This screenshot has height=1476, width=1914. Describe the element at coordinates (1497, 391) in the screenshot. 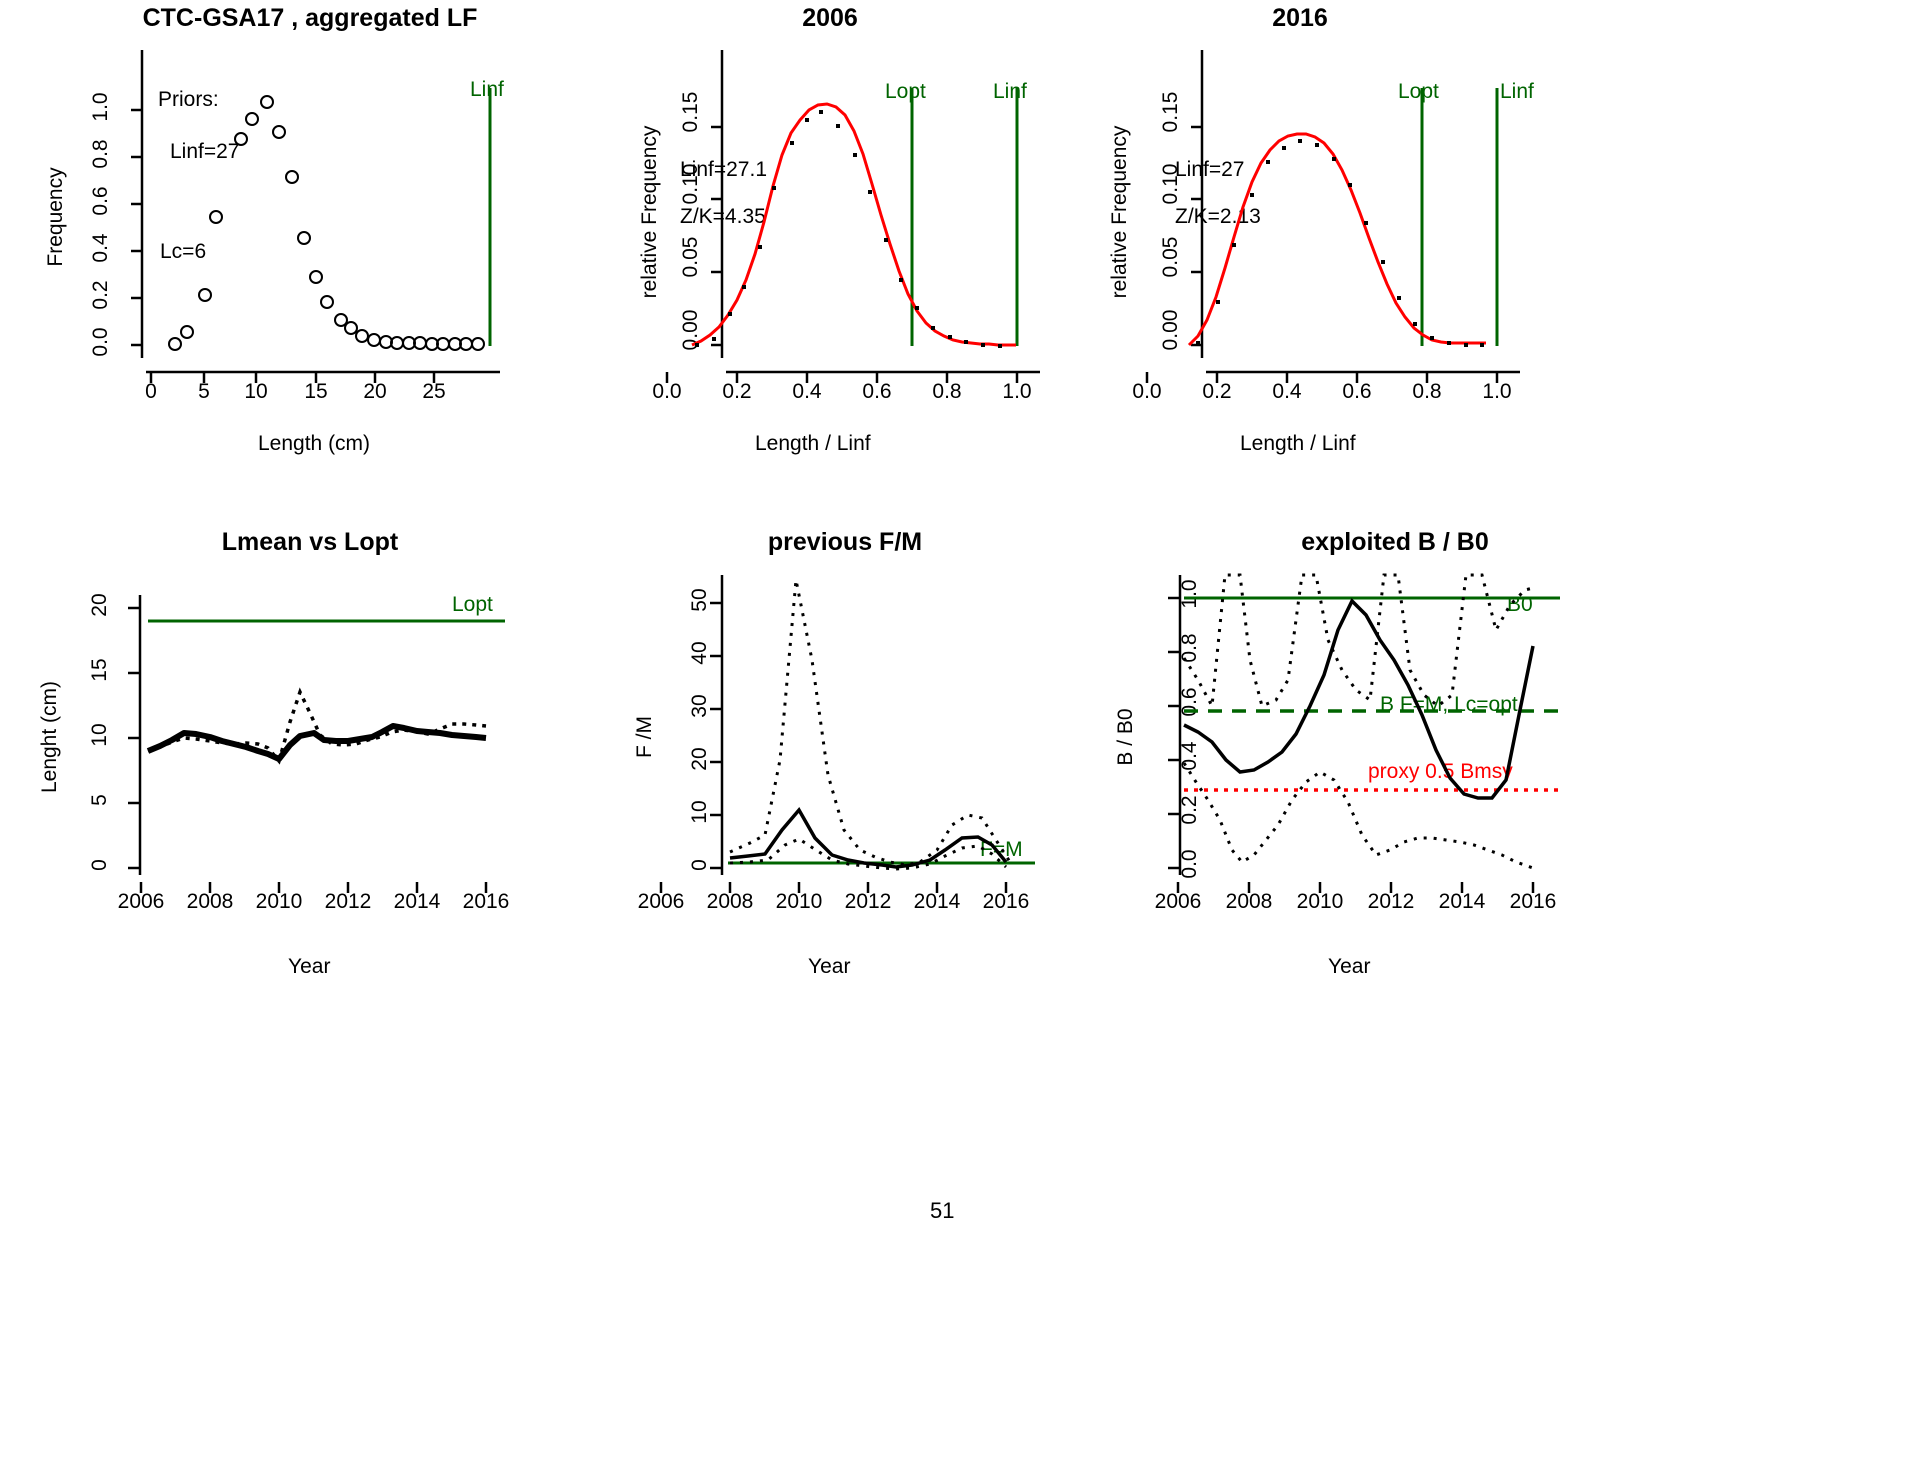

I see `panel3-xtick-5: 1.0` at that location.